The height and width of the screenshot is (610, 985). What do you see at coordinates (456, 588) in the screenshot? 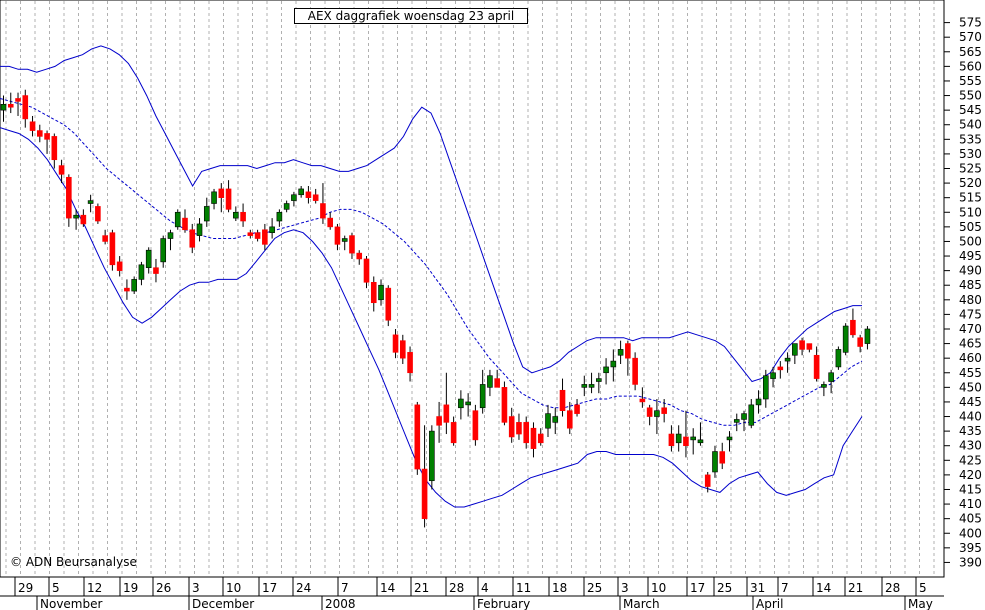
I see `x-day-label: 28` at bounding box center [456, 588].